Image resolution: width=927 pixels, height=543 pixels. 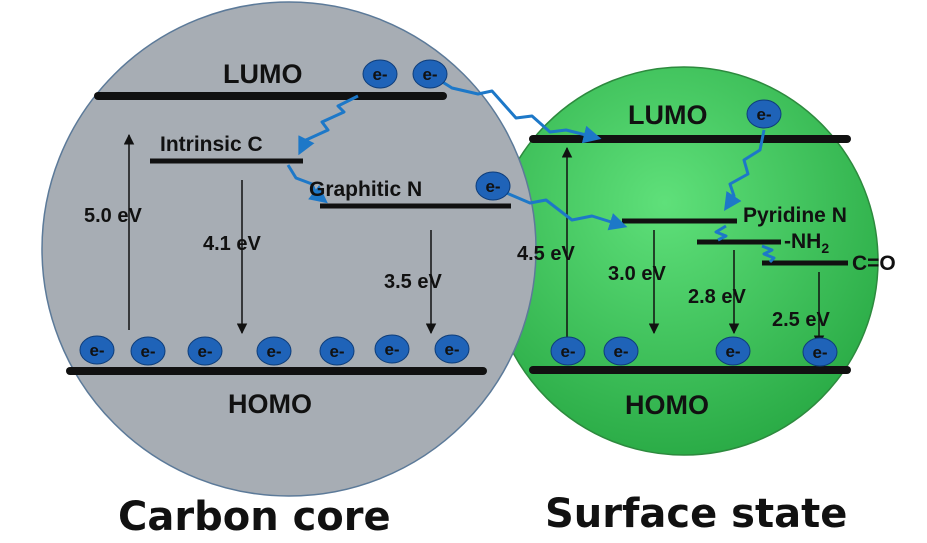 What do you see at coordinates (273, 351) in the screenshot?
I see `electron-label-7: e-` at bounding box center [273, 351].